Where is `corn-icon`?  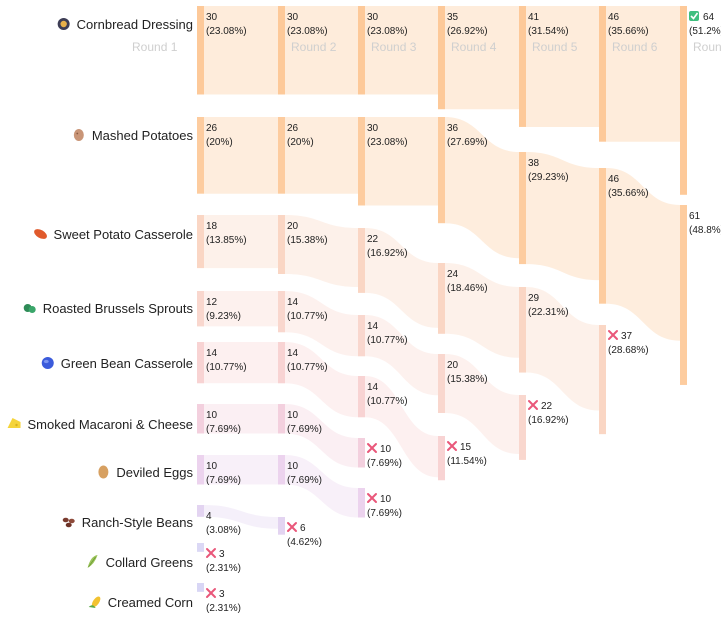
corn-icon is located at coordinates (94, 602).